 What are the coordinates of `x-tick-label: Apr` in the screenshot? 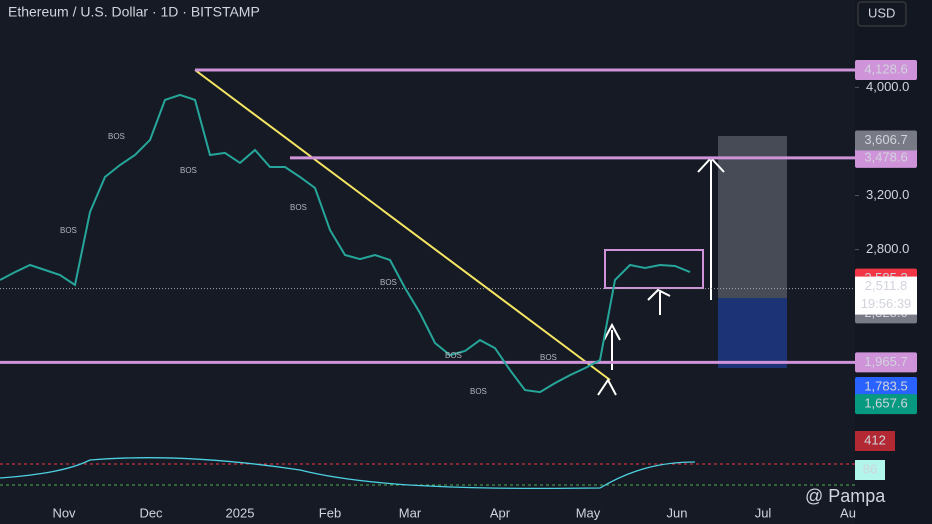 It's located at (500, 512).